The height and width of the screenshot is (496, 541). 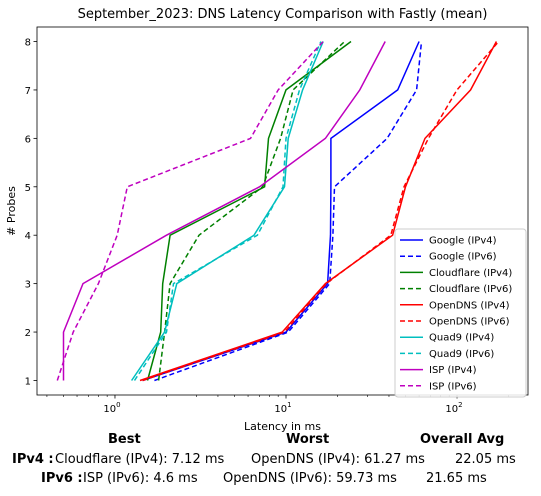 What do you see at coordinates (463, 257) in the screenshot?
I see `legend-entry: Google (IPv6)` at bounding box center [463, 257].